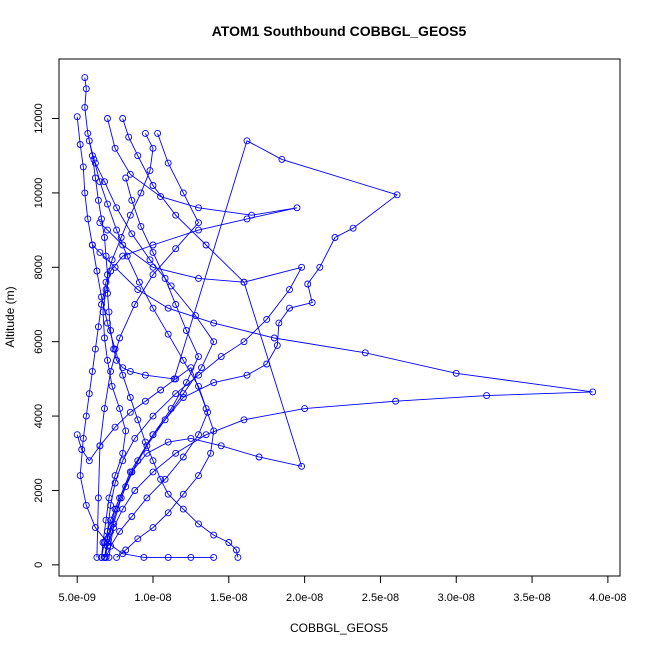 The width and height of the screenshot is (650, 650). Describe the element at coordinates (39, 565) in the screenshot. I see `y-tick-label: 0` at that location.